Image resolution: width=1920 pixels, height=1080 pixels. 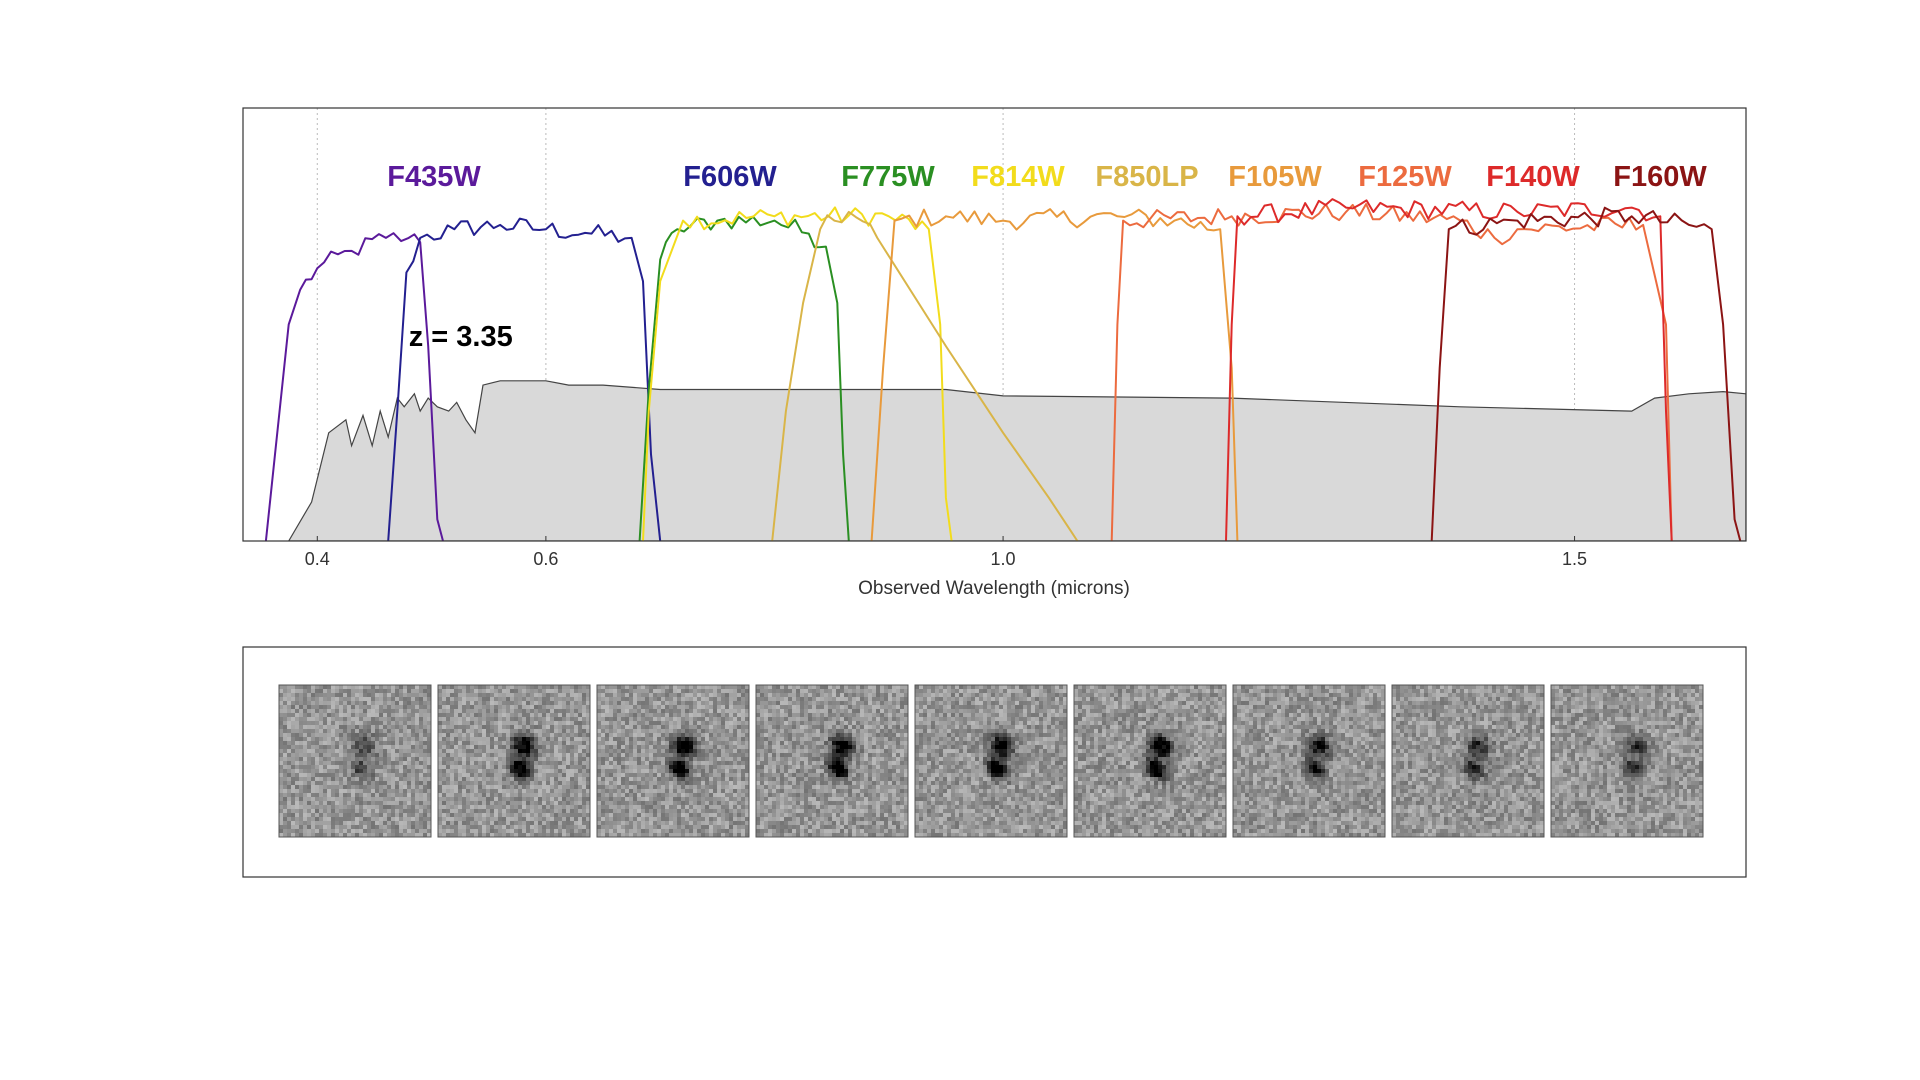 What do you see at coordinates (1018, 177) in the screenshot?
I see `legend-label-f814w: F814W` at bounding box center [1018, 177].